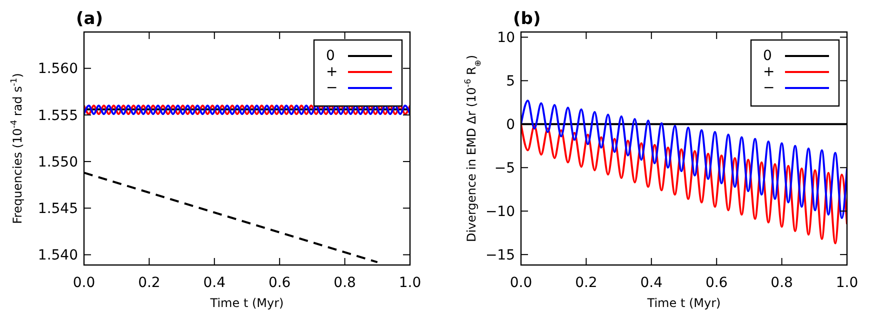 This screenshot has height=327, width=872. What do you see at coordinates (500, 255) in the screenshot?
I see `y-tick-label: −15` at bounding box center [500, 255].